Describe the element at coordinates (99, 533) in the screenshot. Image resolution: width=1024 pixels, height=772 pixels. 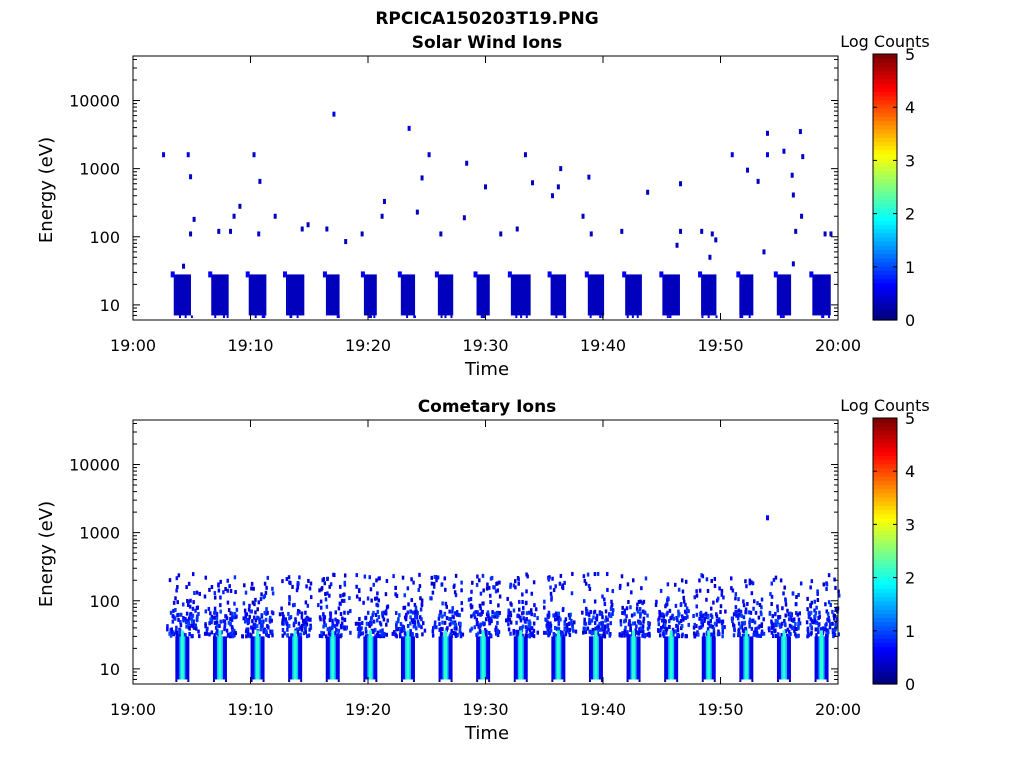
I see `y-tick-label: 1000` at that location.